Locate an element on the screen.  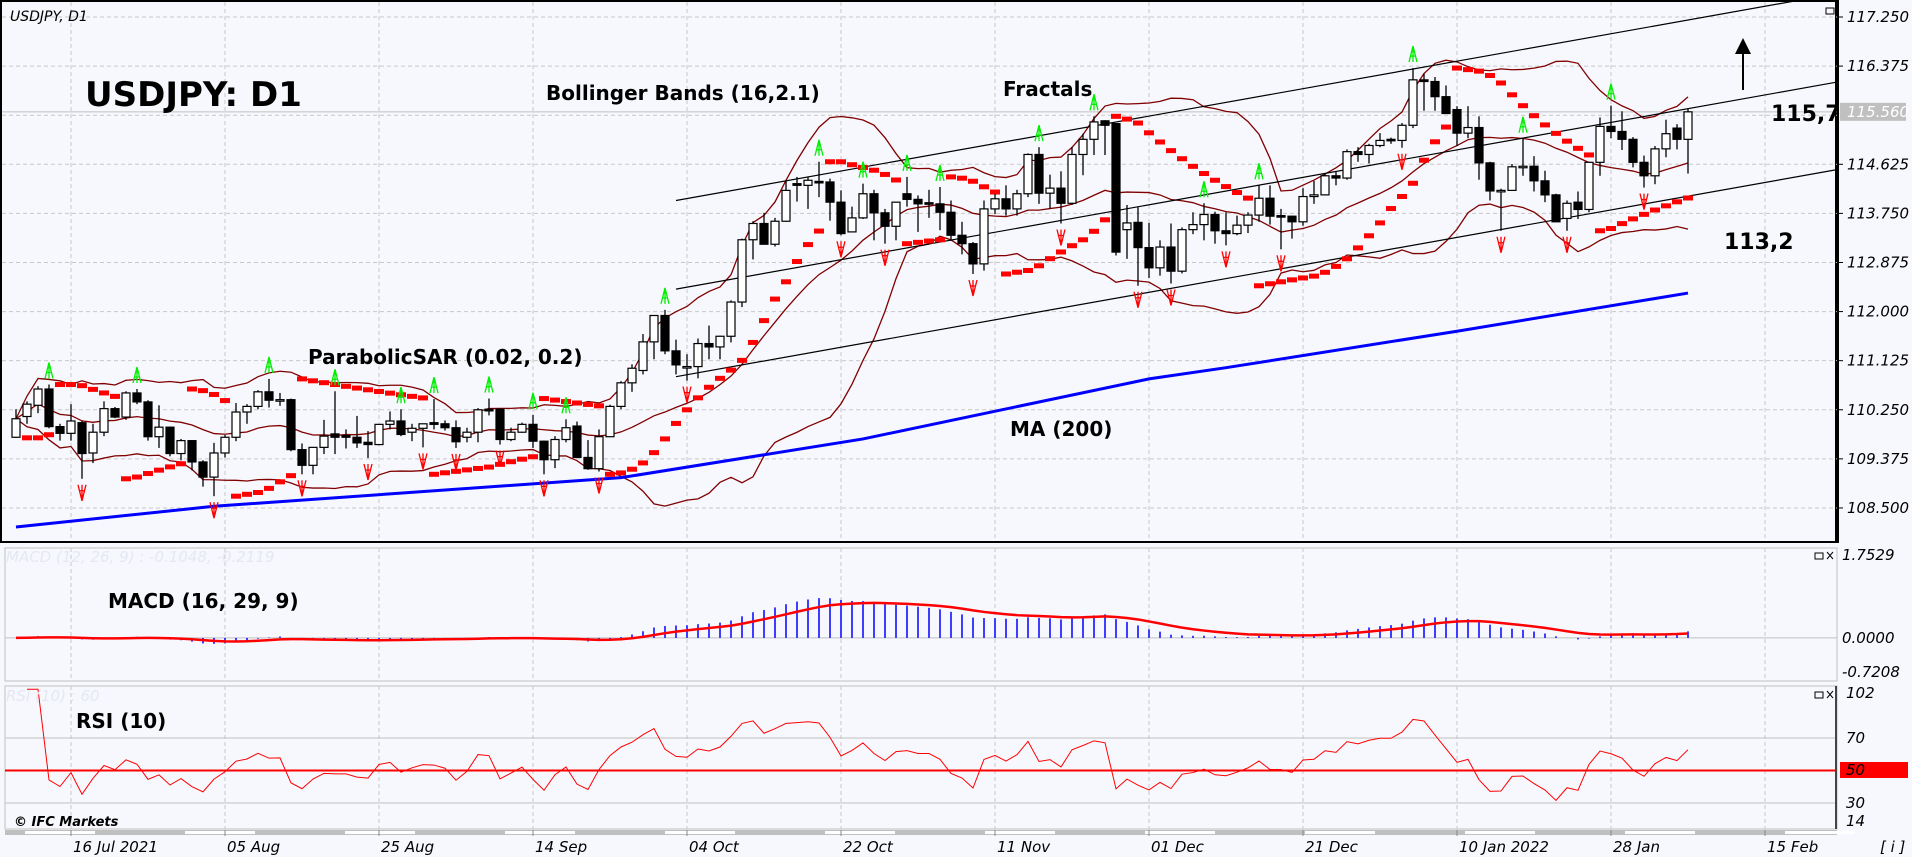
info-button: [ i ] is located at coordinates (1893, 847).